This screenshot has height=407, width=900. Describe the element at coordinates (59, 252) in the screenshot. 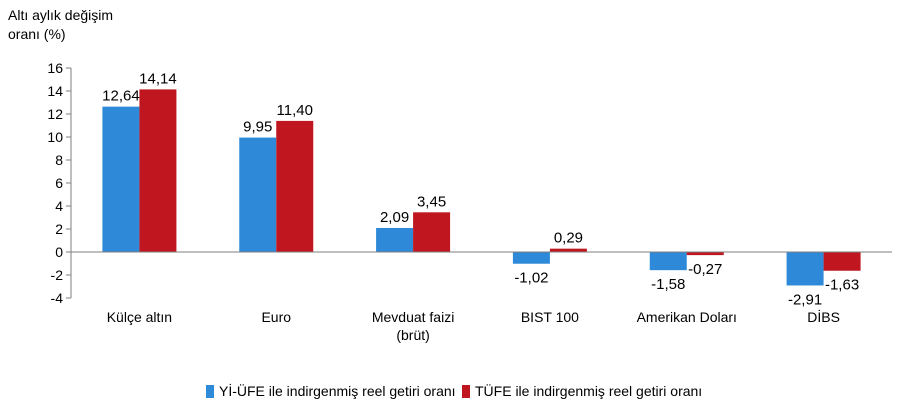

I see `y-tick-label: 0` at that location.